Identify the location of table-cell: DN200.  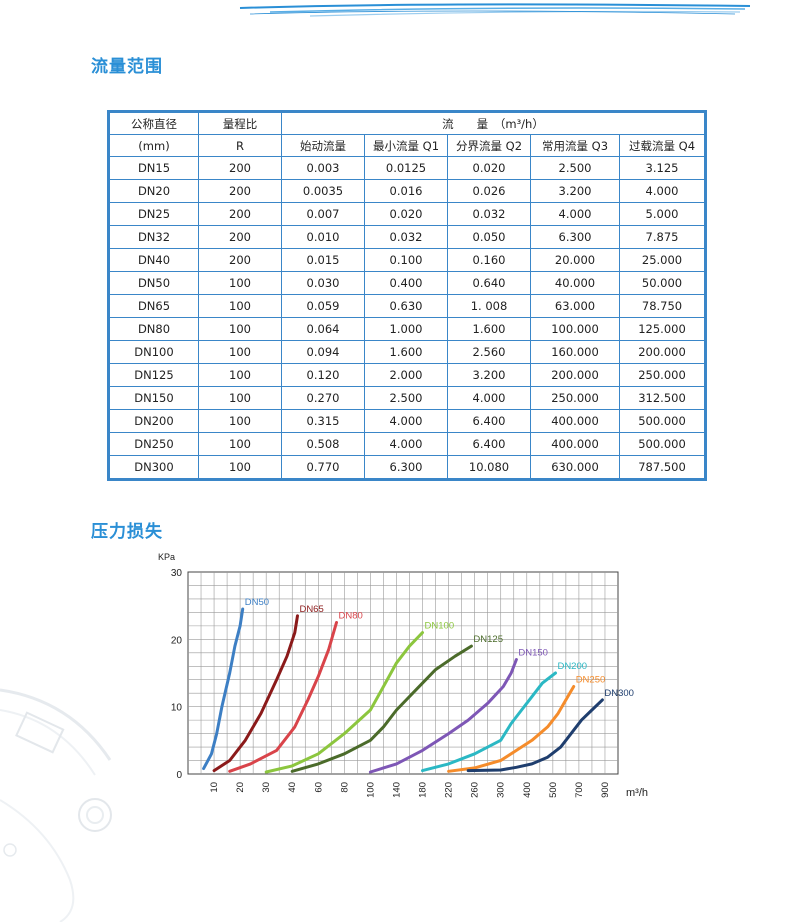
(154, 421).